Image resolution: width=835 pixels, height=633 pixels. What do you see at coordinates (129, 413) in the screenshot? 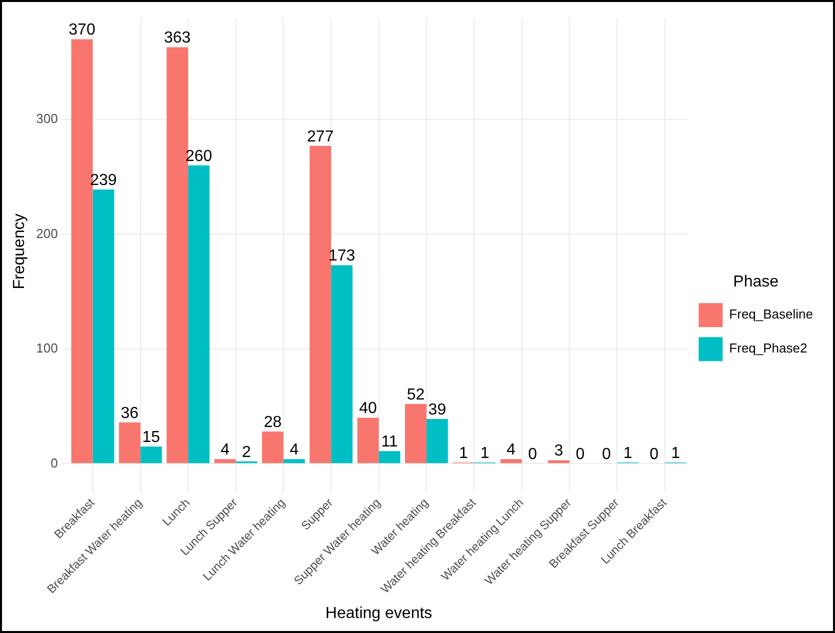
I see `data-label: 36` at bounding box center [129, 413].